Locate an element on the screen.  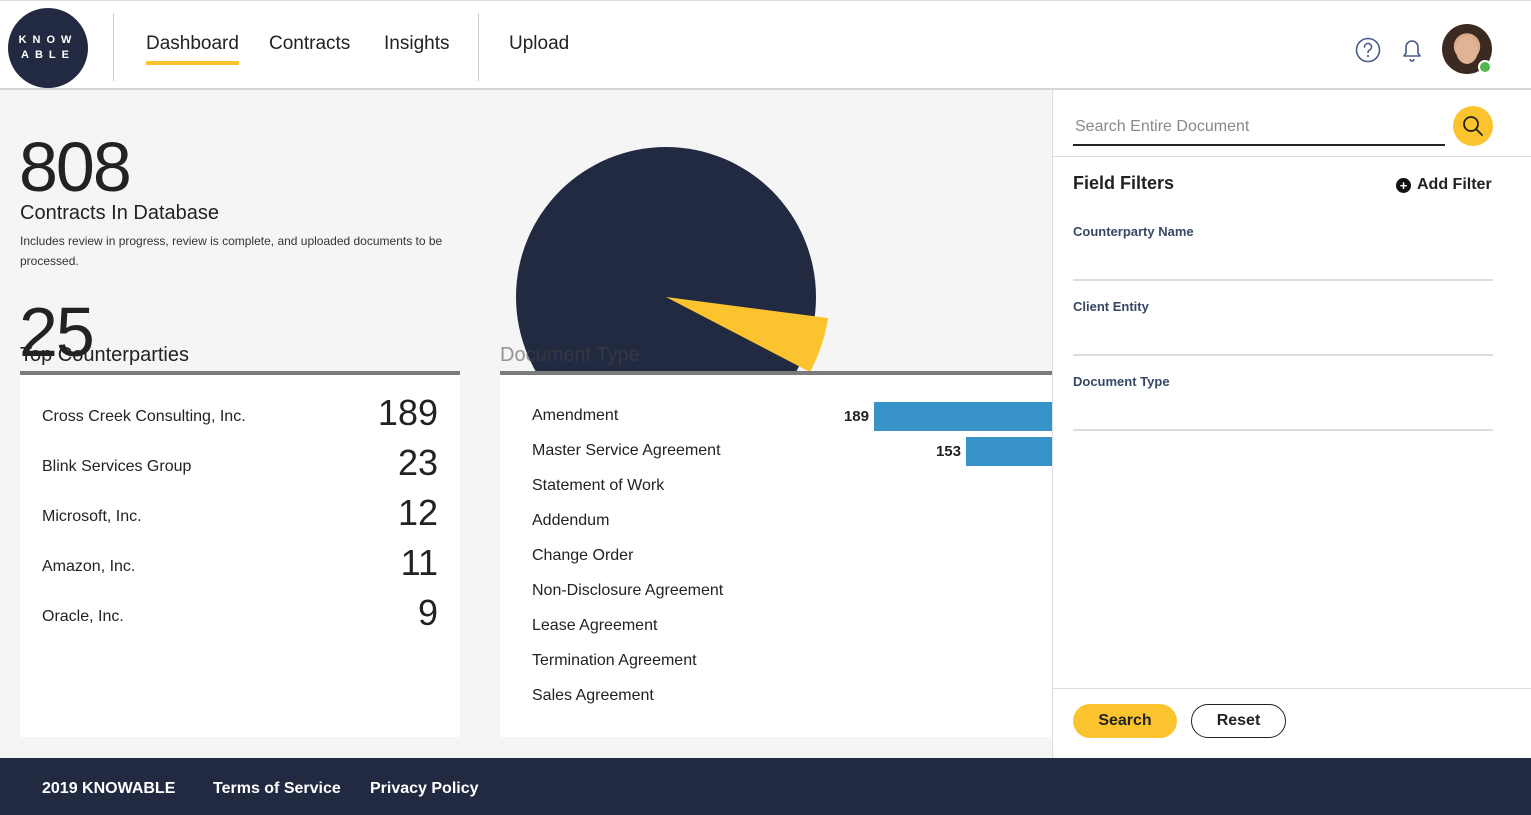
document-type-row: Sales Agreement is located at coordinates (792, 698).